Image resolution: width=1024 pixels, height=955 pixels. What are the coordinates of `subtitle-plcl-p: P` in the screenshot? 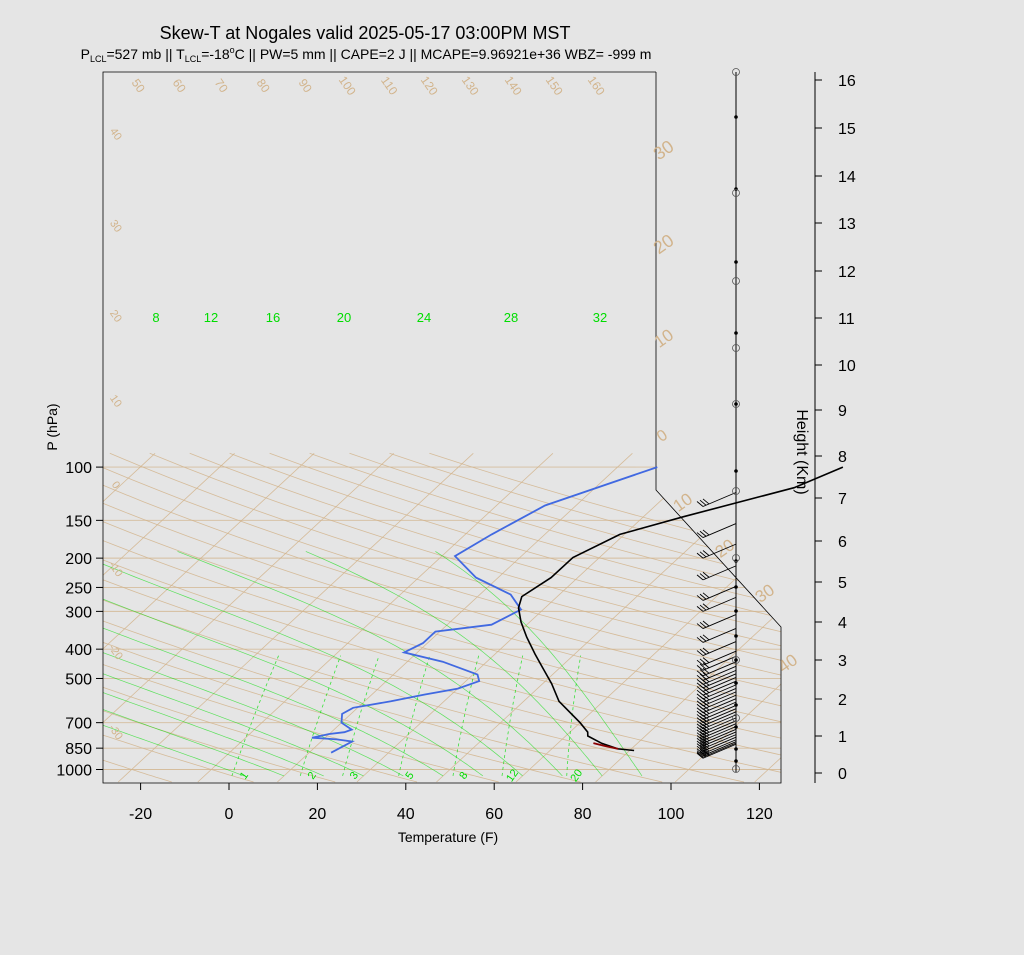 It's located at (85, 54).